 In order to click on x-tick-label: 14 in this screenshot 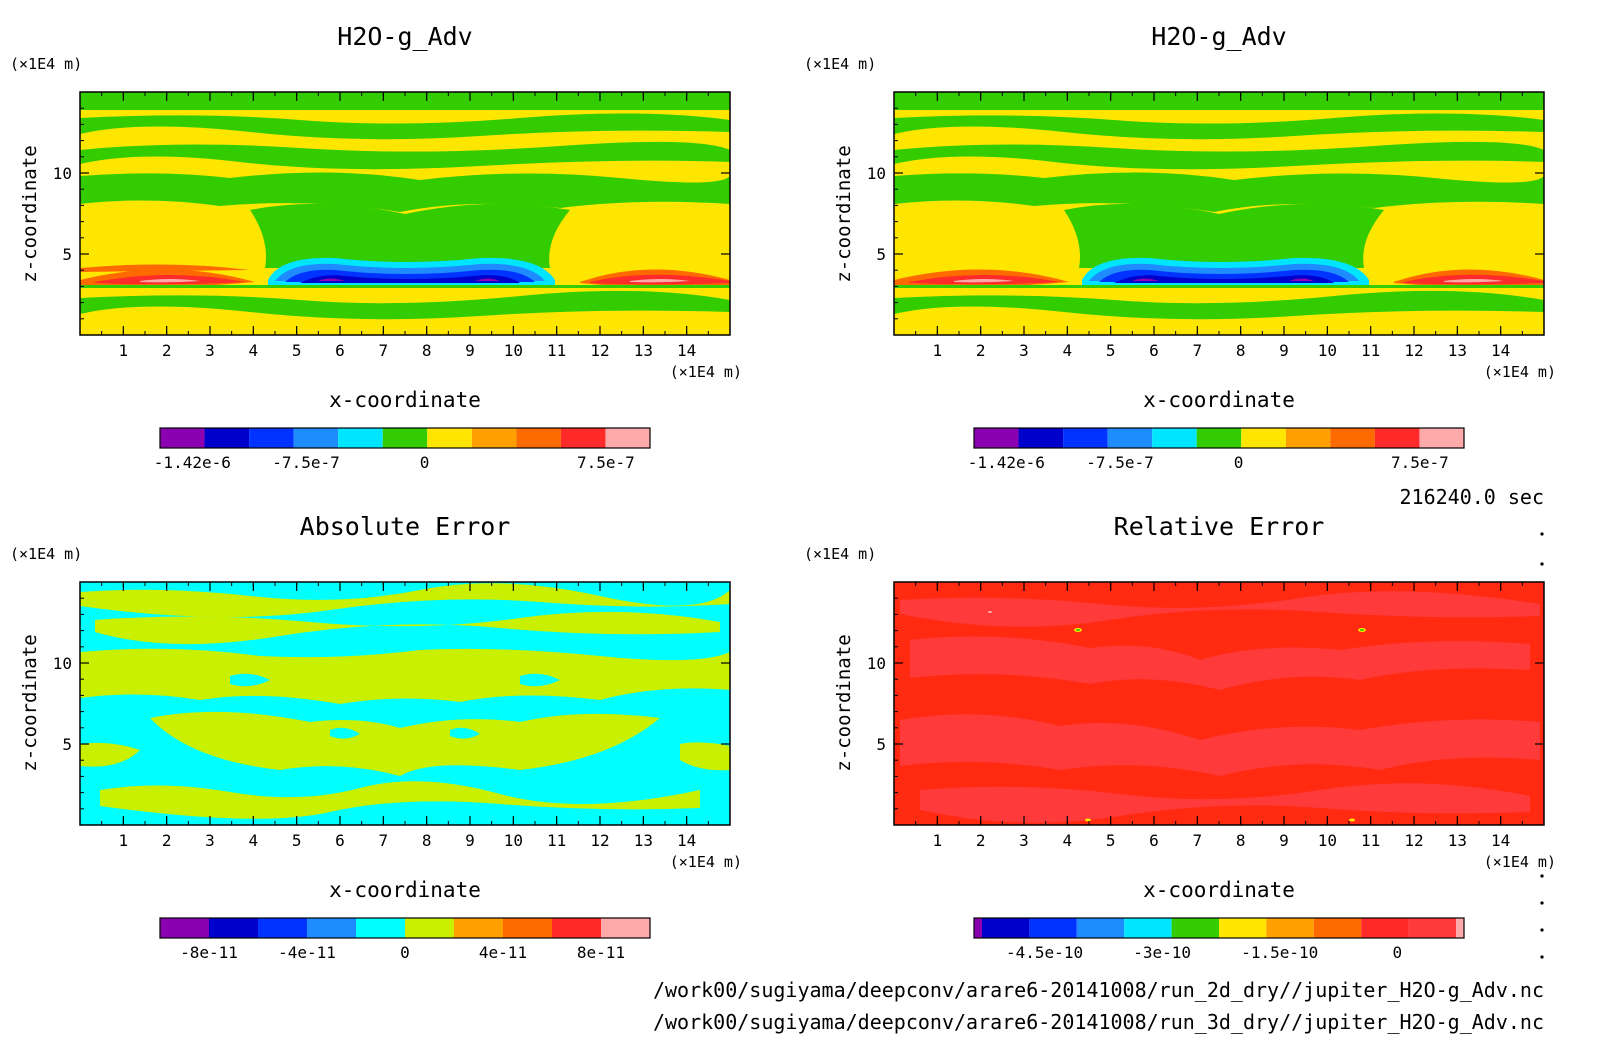, I will do `click(686, 350)`.